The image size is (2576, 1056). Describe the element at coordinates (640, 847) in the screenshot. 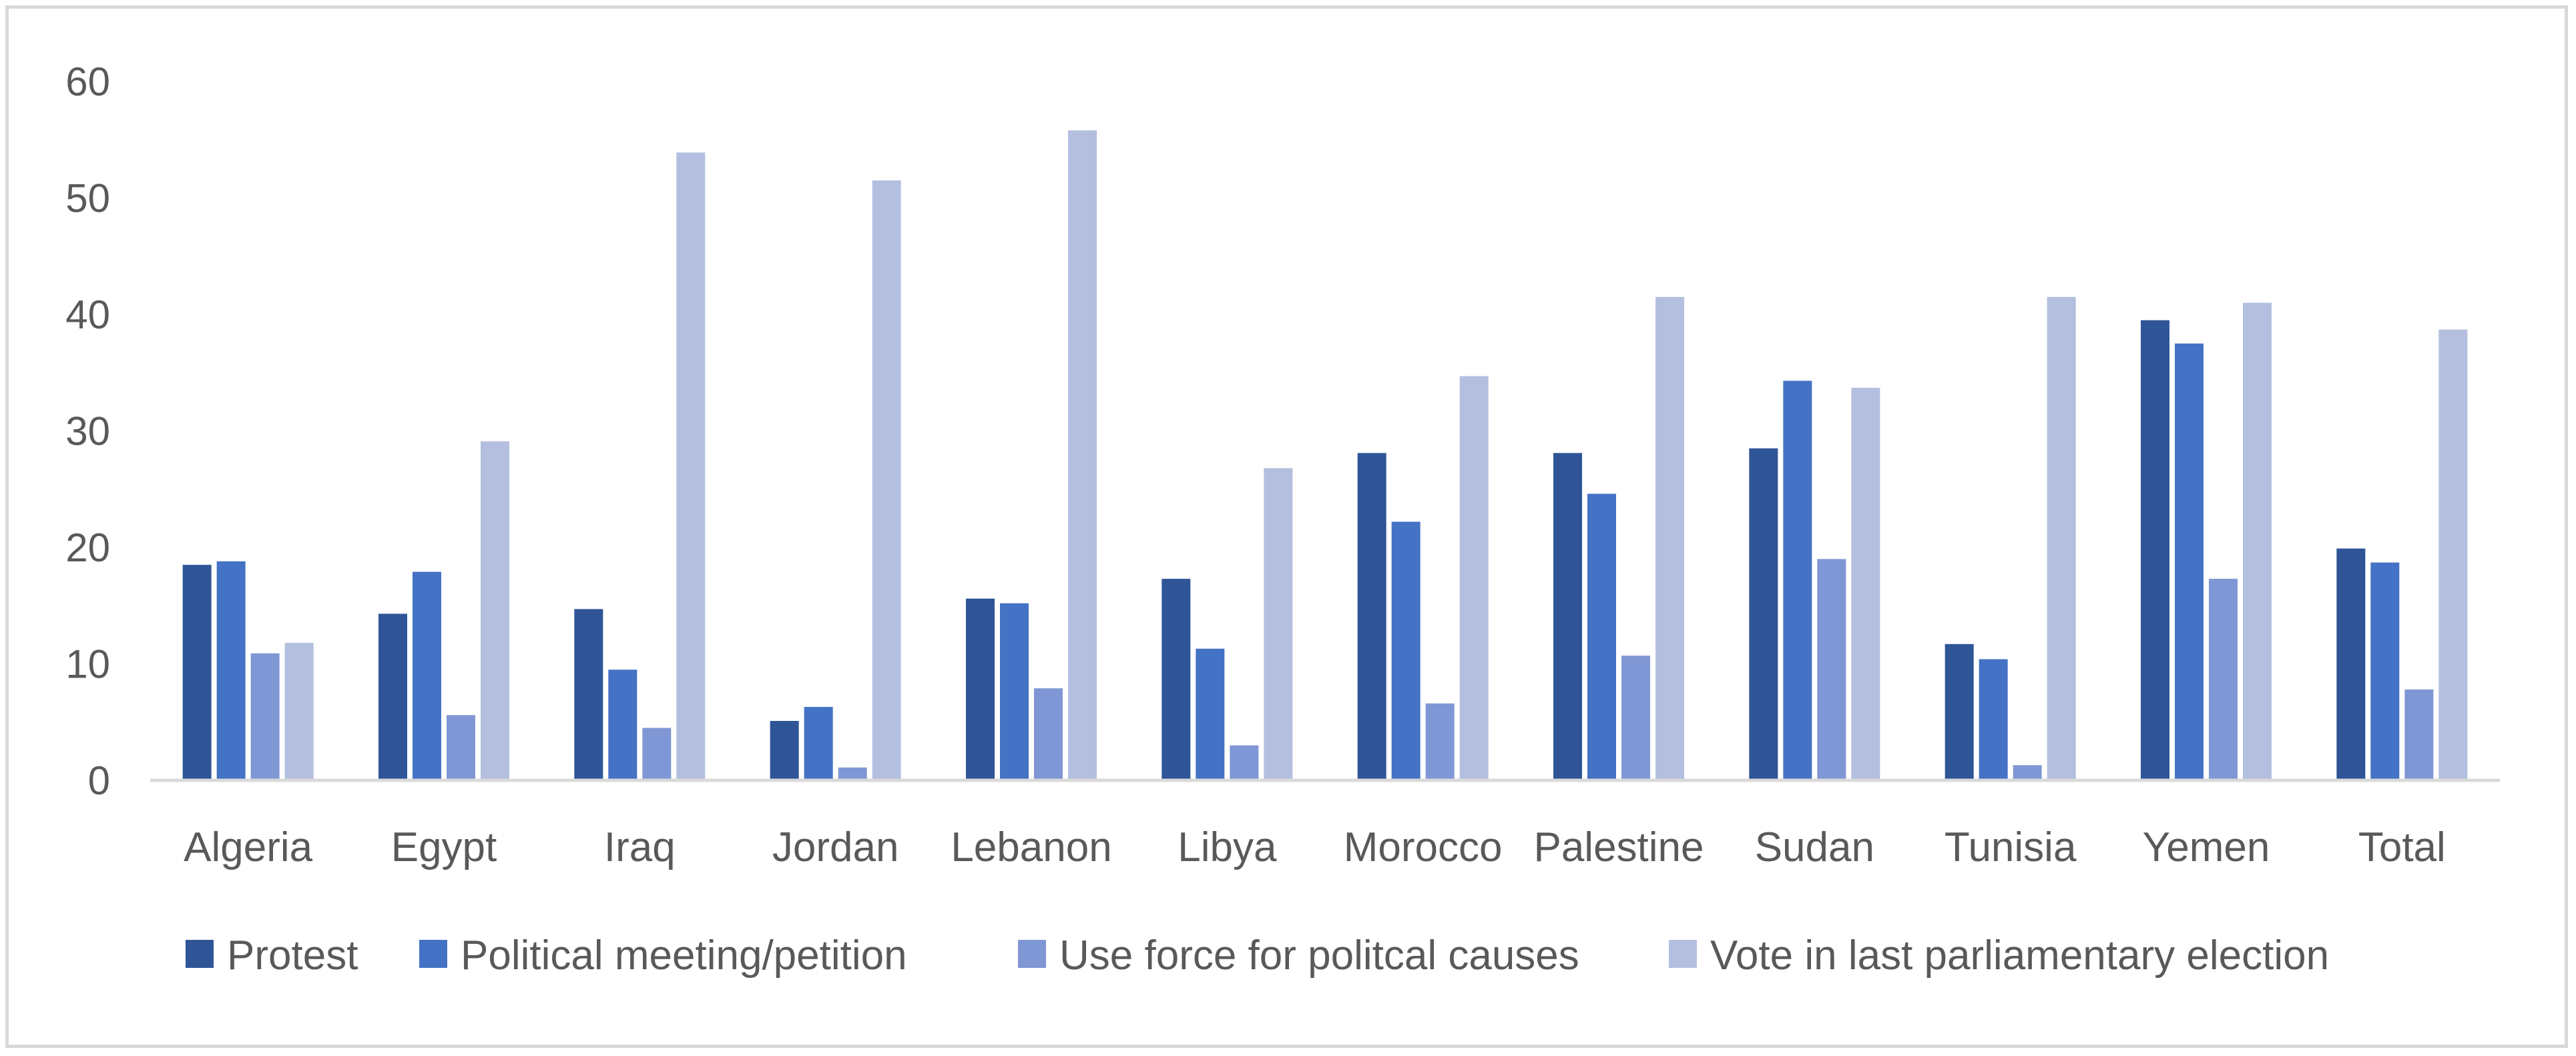

I see `x-tick-label: Iraq` at that location.